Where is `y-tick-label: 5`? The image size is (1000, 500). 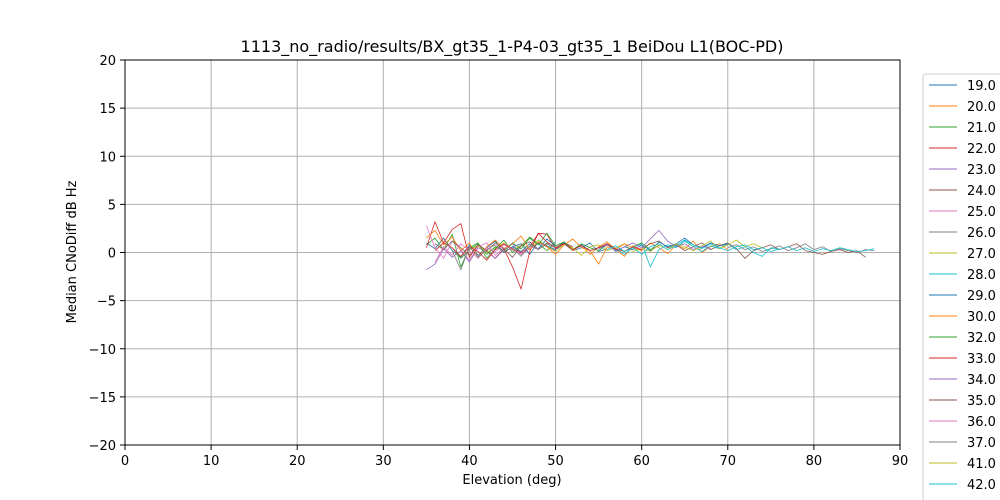
y-tick-label: 5 is located at coordinates (112, 205).